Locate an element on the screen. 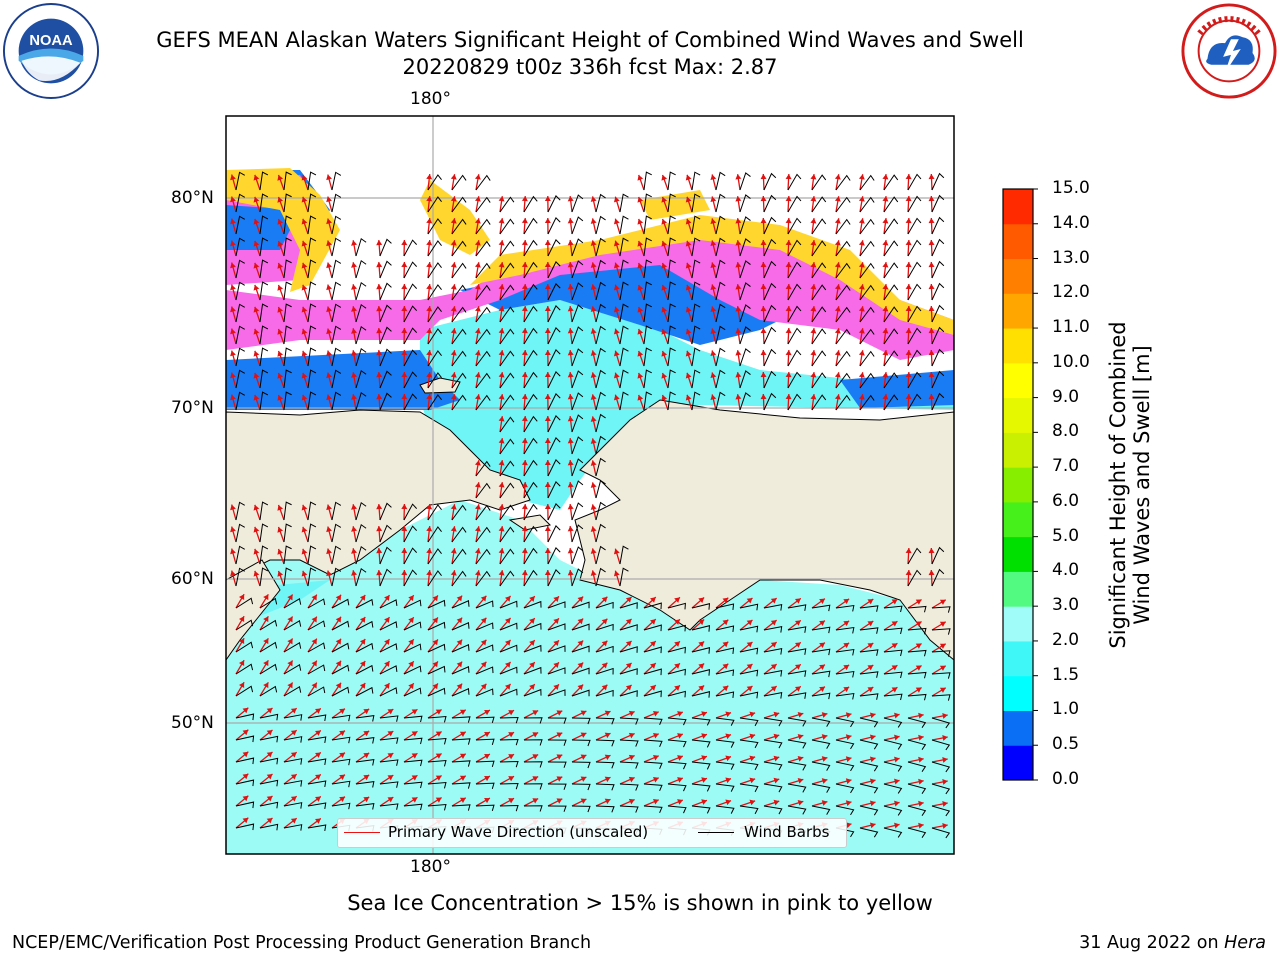 The height and width of the screenshot is (960, 1280). colorbar-segment is located at coordinates (1018, 763).